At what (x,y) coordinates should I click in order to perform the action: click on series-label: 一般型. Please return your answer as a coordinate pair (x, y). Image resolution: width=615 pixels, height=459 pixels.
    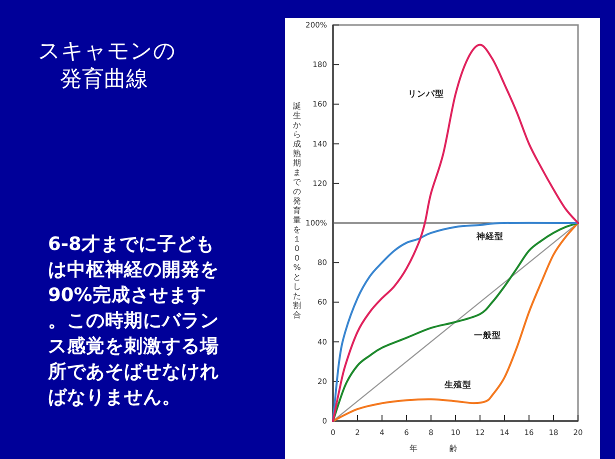
    Looking at the image, I should click on (487, 335).